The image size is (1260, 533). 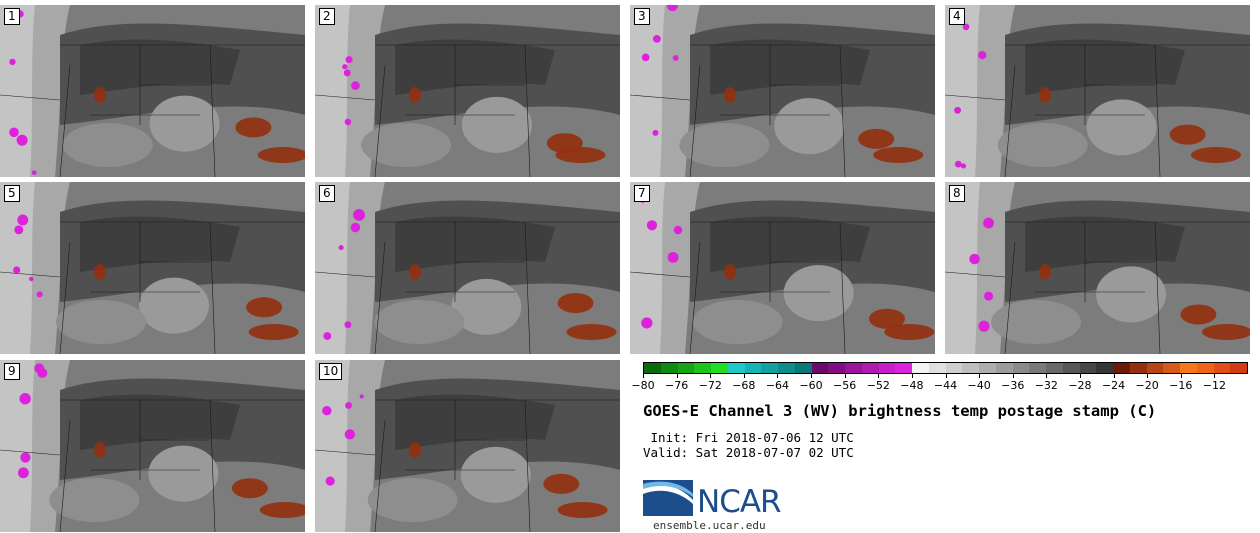 What do you see at coordinates (748, 452) in the screenshot?
I see `valid-time: Valid: Sat 2018-07-07 02 UTC` at bounding box center [748, 452].